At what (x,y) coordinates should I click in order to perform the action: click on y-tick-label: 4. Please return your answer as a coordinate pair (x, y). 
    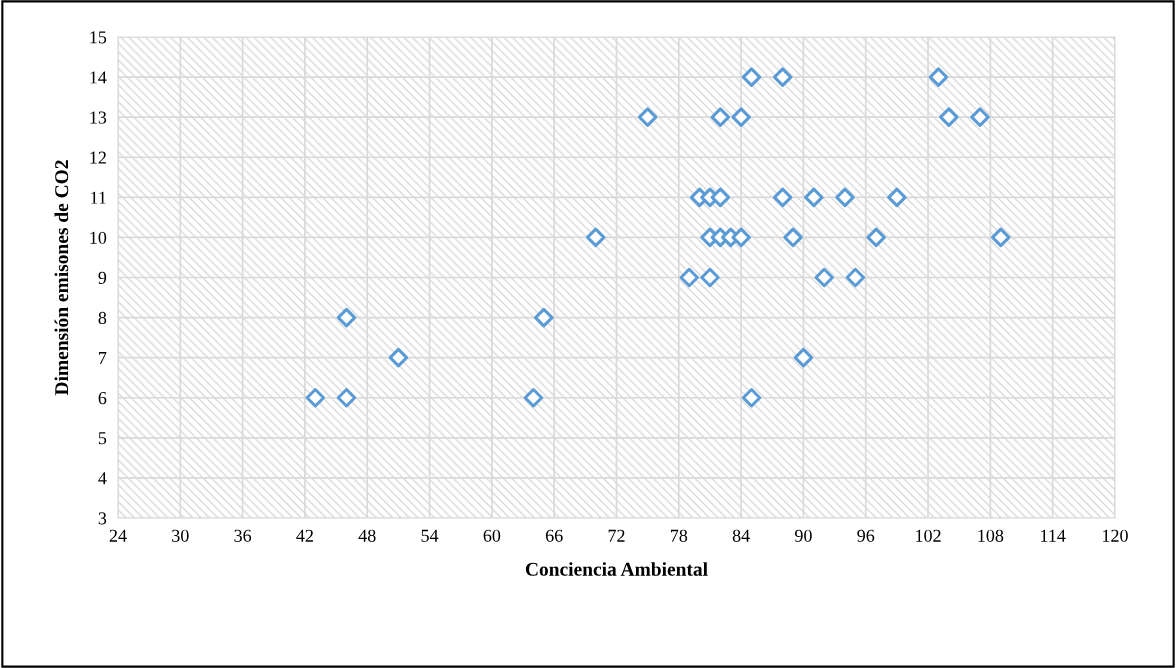
    Looking at the image, I should click on (102, 478).